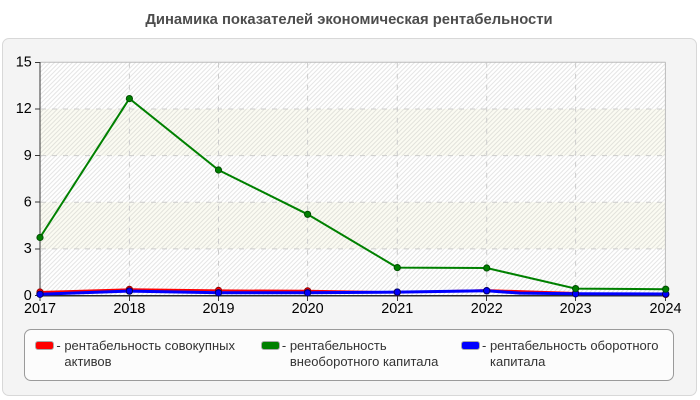  I want to click on svg-text: 2020, so click(308, 309).